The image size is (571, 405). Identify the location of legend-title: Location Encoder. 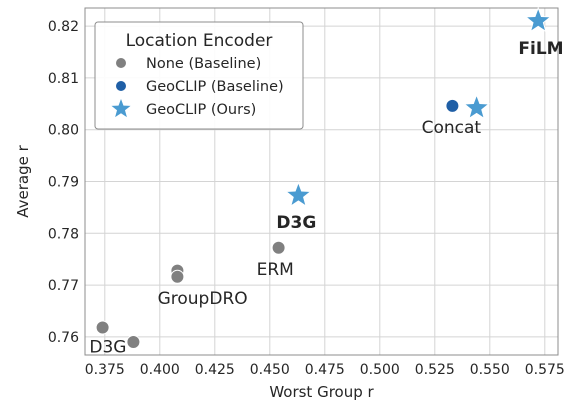
(199, 41).